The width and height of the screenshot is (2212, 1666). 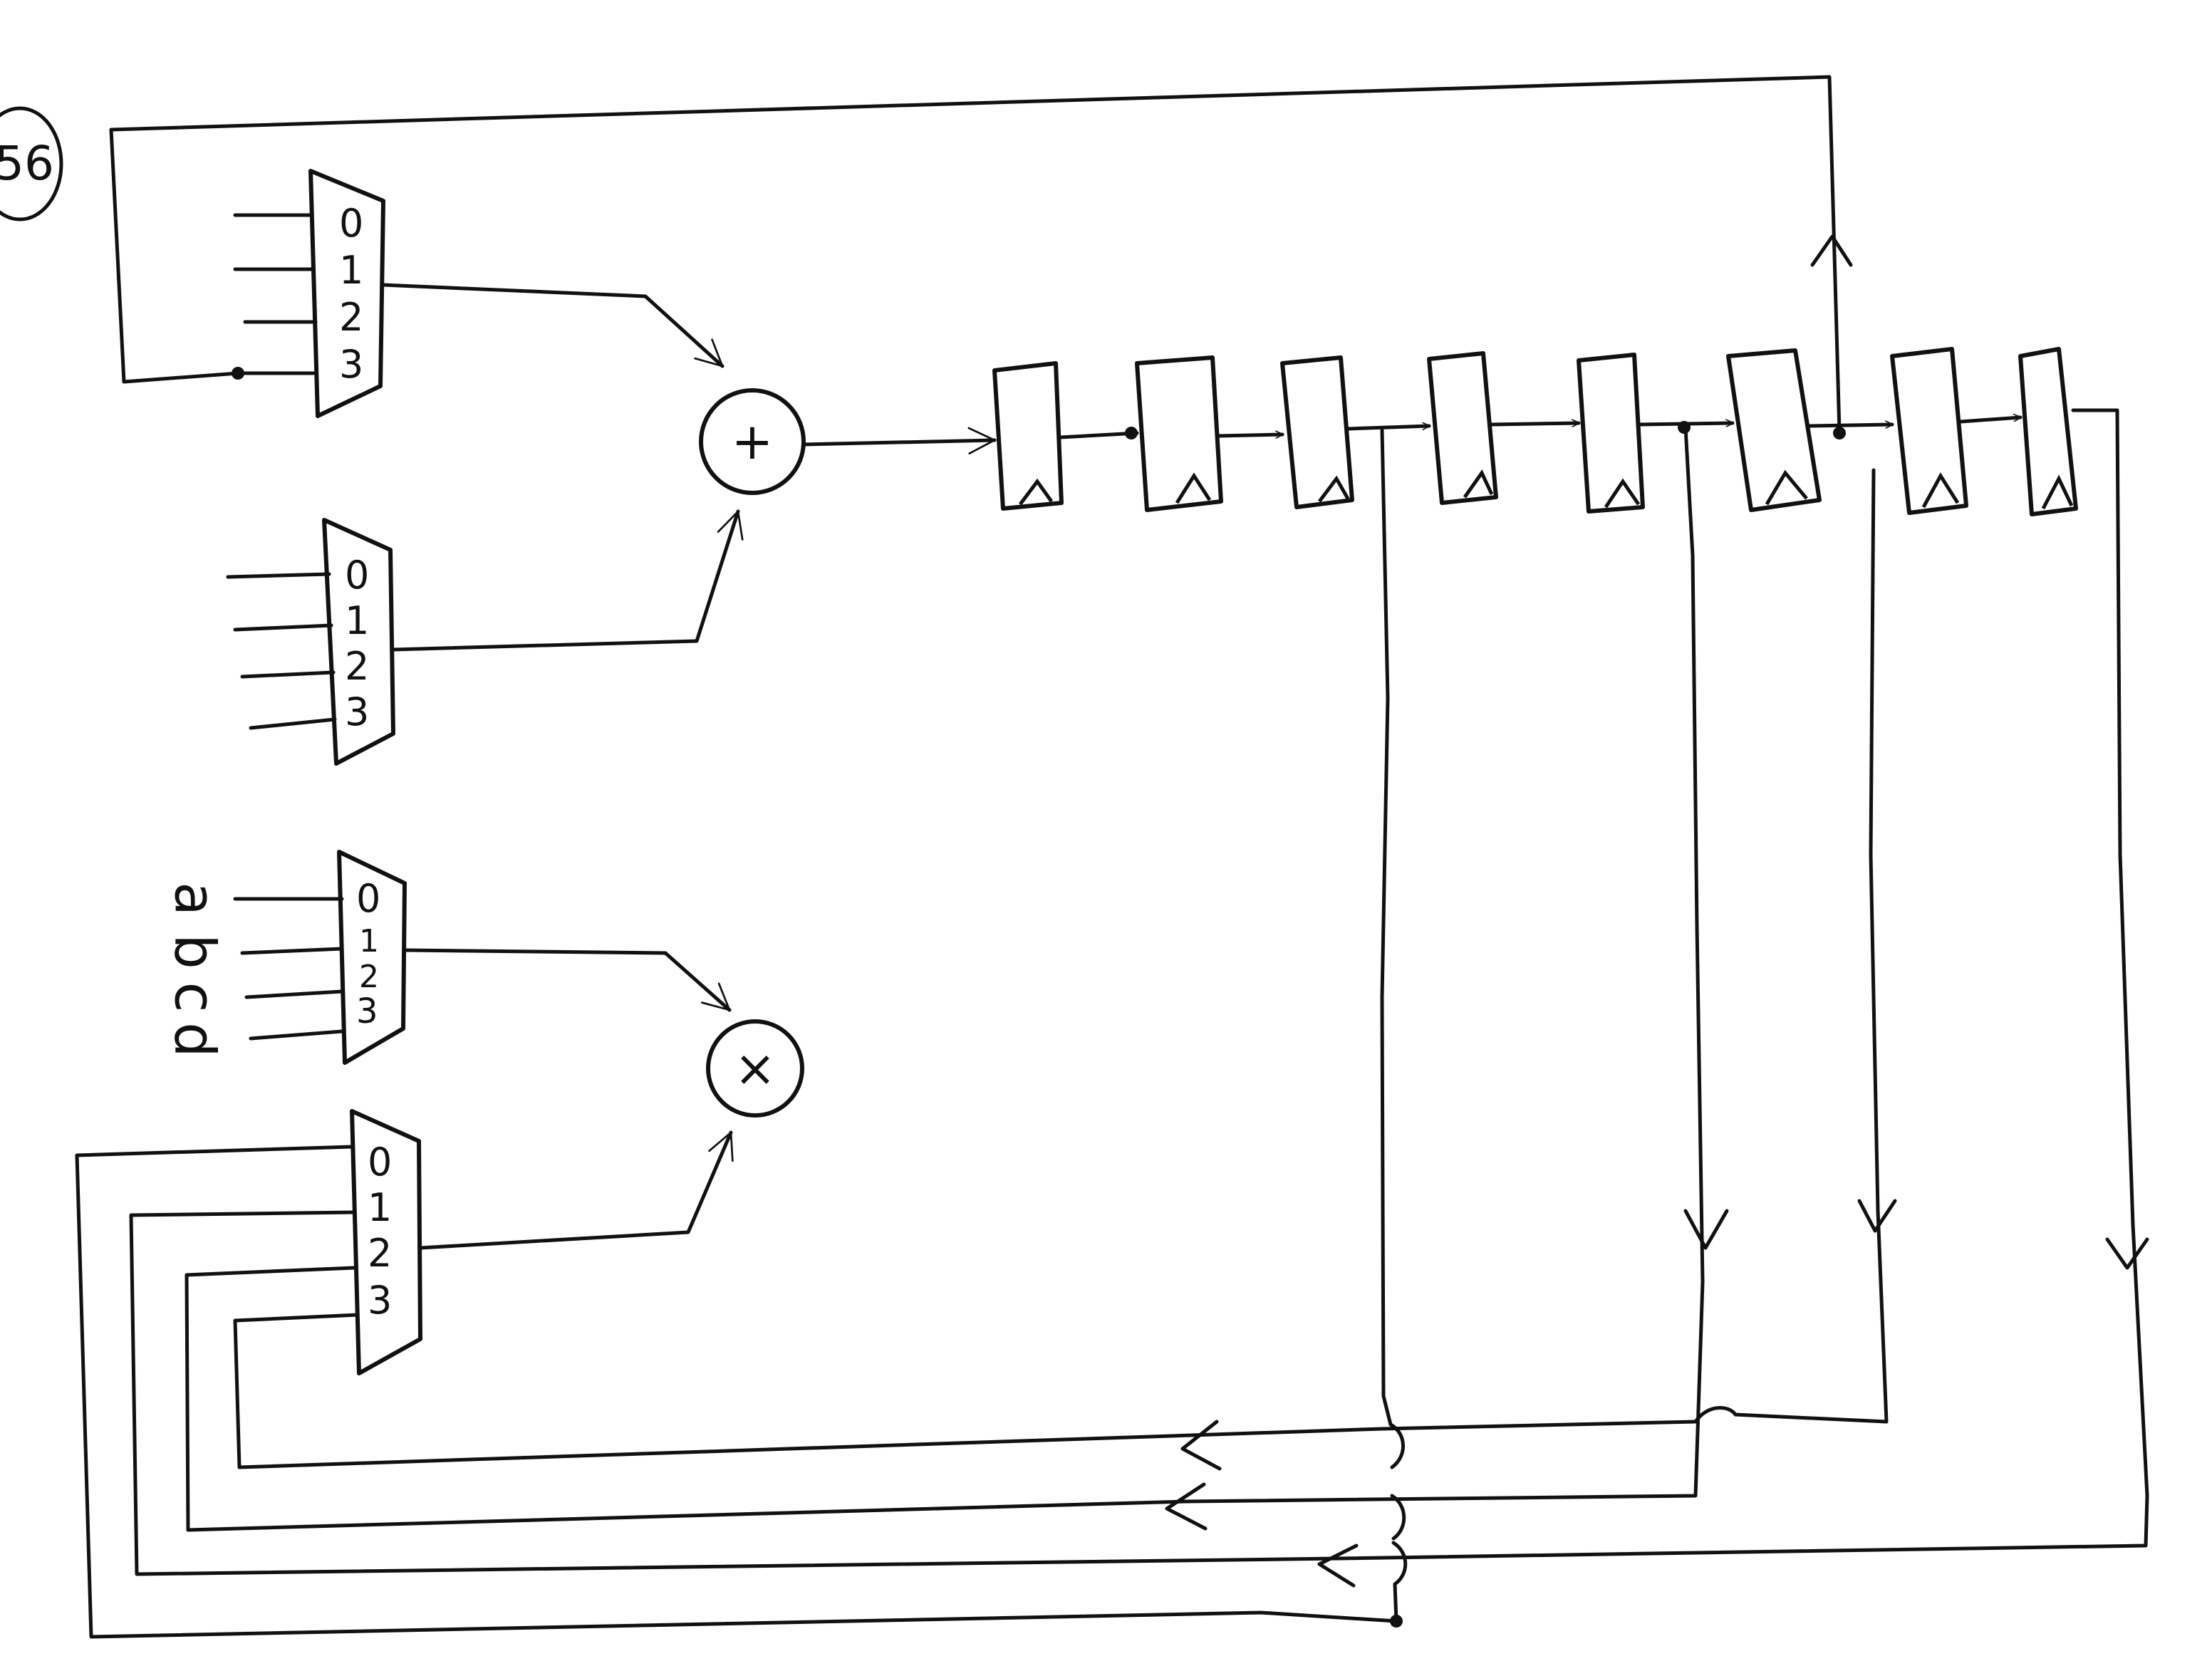 I want to click on mux-mul-b-input-0: 0, so click(x=380, y=1162).